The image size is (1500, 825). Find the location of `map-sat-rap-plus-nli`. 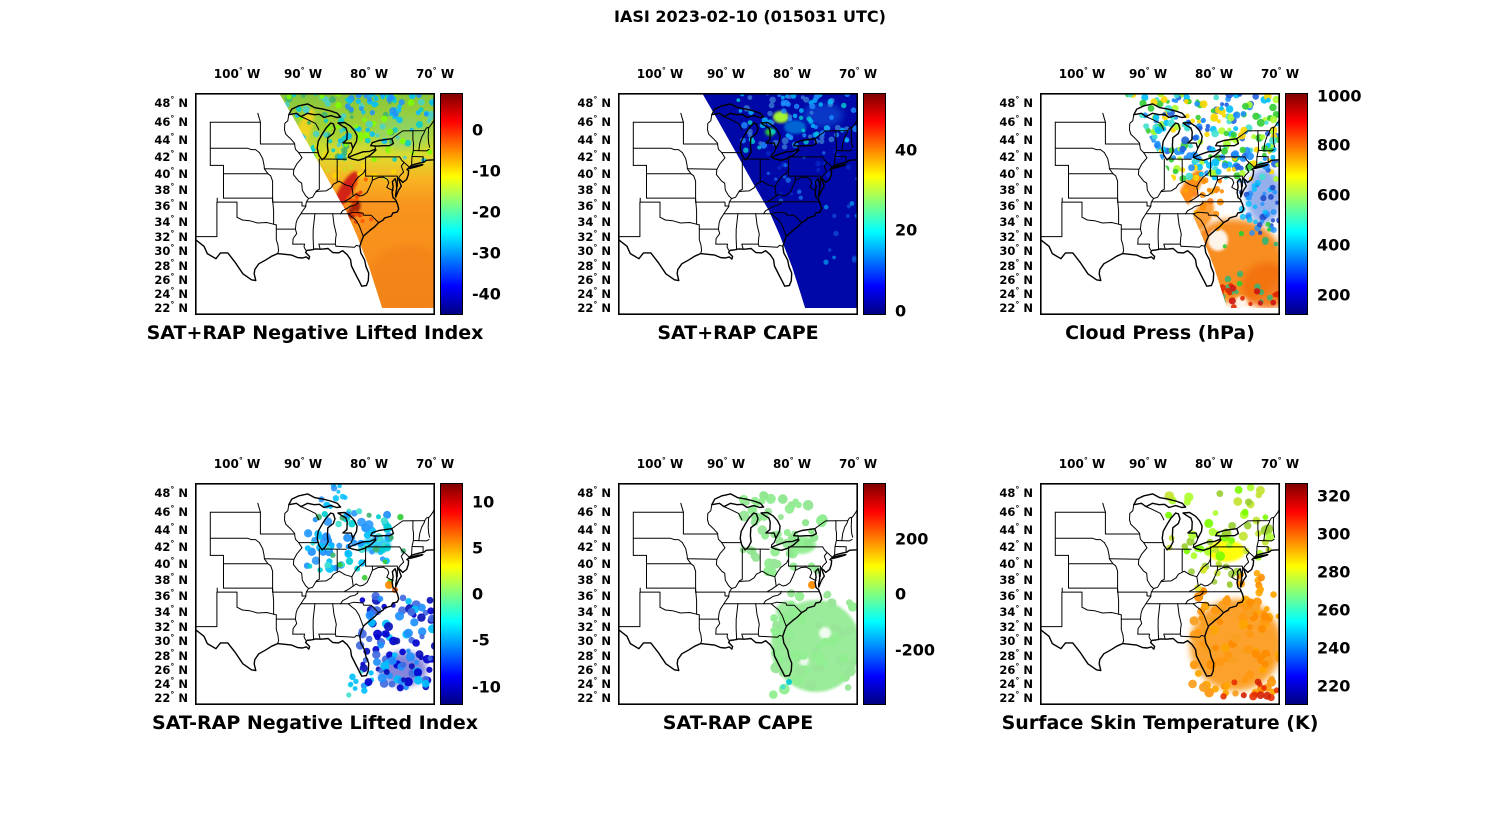

map-sat-rap-plus-nli is located at coordinates (315, 204).